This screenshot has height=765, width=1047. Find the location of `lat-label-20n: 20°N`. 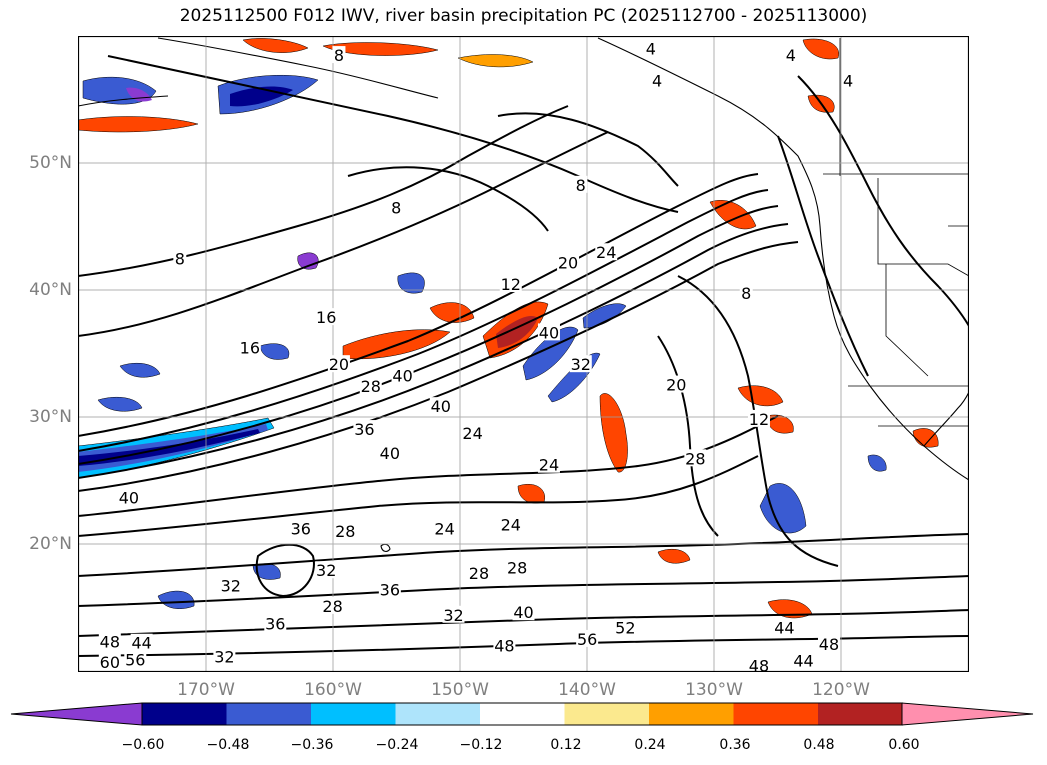

lat-label-20n: 20°N is located at coordinates (50, 544).